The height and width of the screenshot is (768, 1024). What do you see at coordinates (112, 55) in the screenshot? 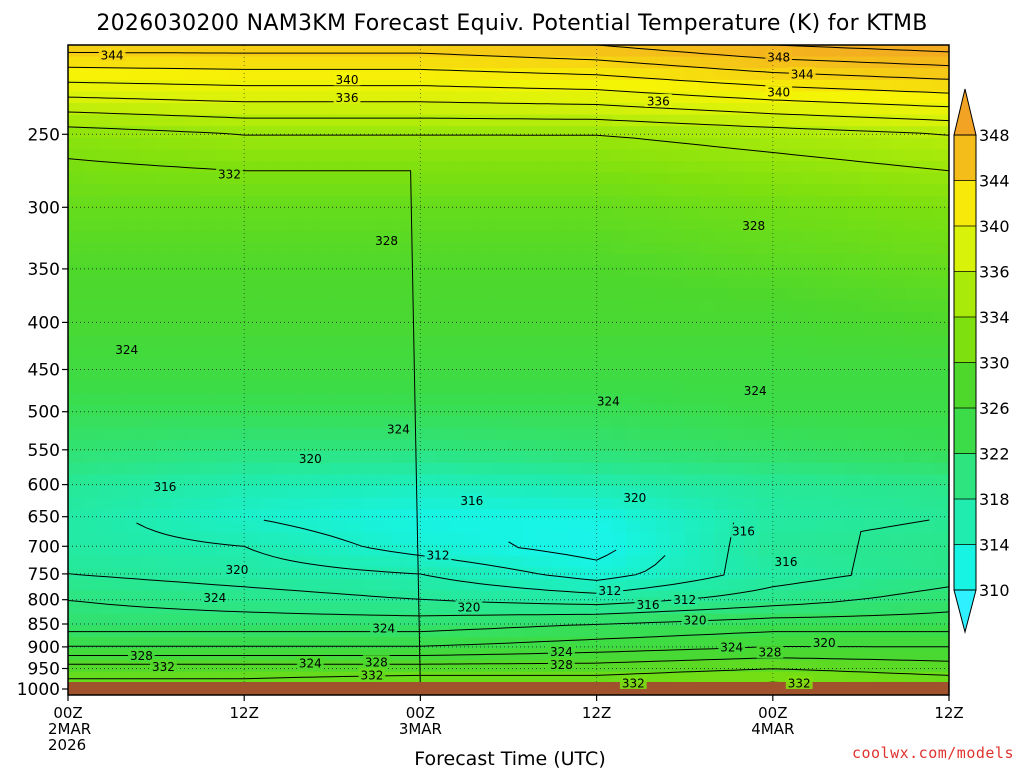
I see `contour-label-text: 344` at bounding box center [112, 55].